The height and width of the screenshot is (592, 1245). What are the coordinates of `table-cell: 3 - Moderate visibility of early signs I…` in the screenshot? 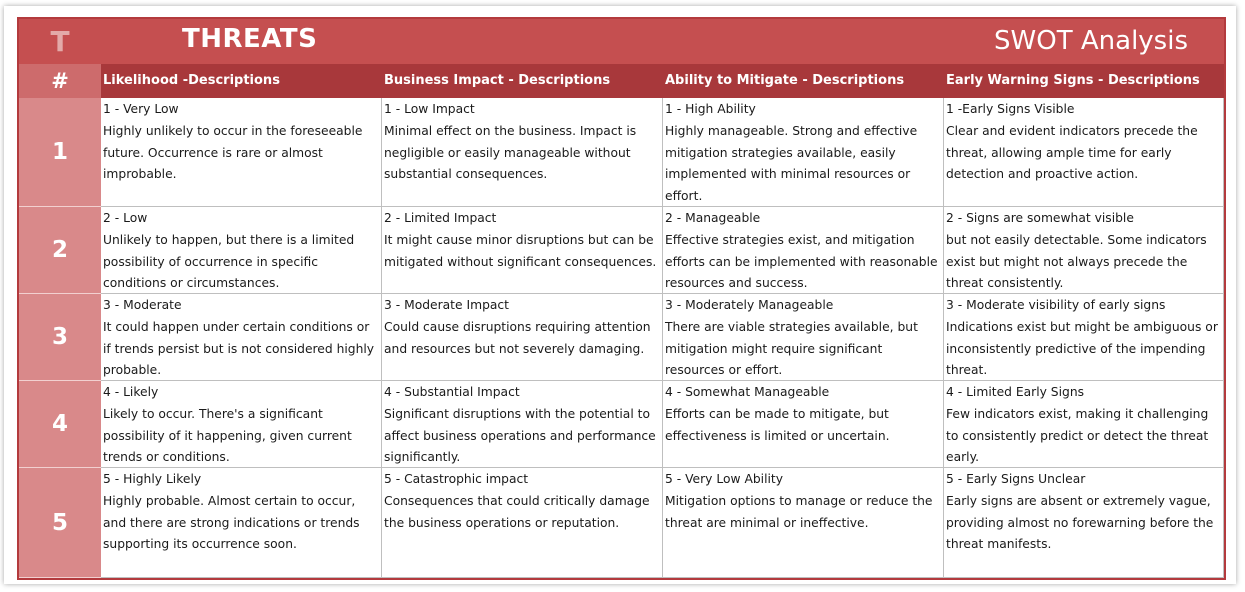 It's located at (1084, 337).